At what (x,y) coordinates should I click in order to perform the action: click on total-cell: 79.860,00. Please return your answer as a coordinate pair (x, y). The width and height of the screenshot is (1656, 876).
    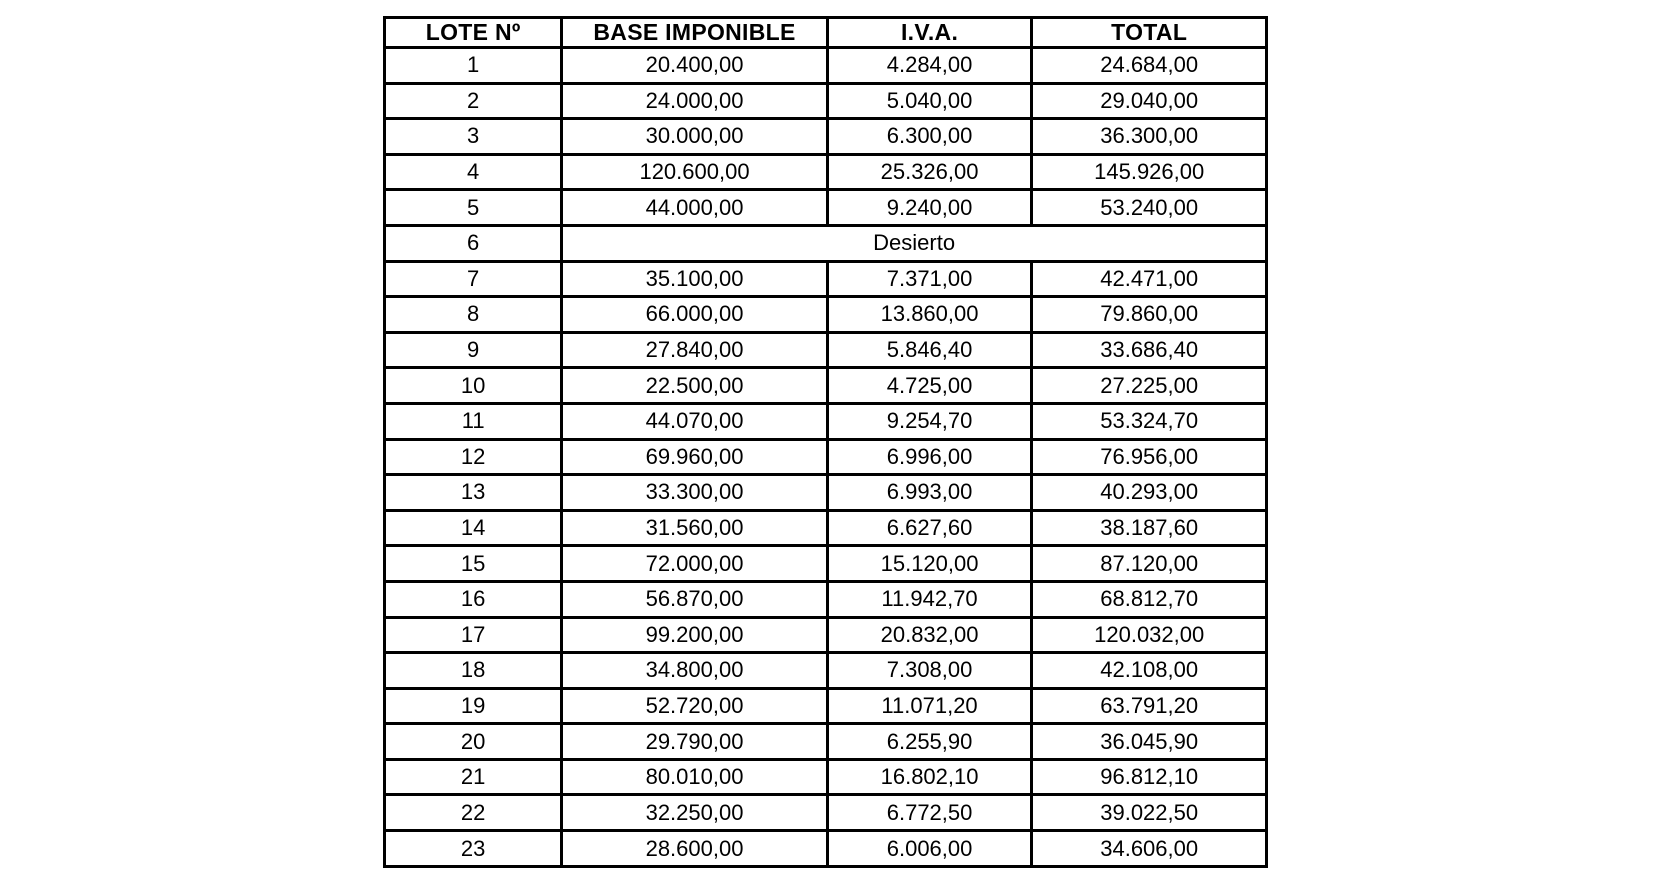
    Looking at the image, I should click on (1149, 314).